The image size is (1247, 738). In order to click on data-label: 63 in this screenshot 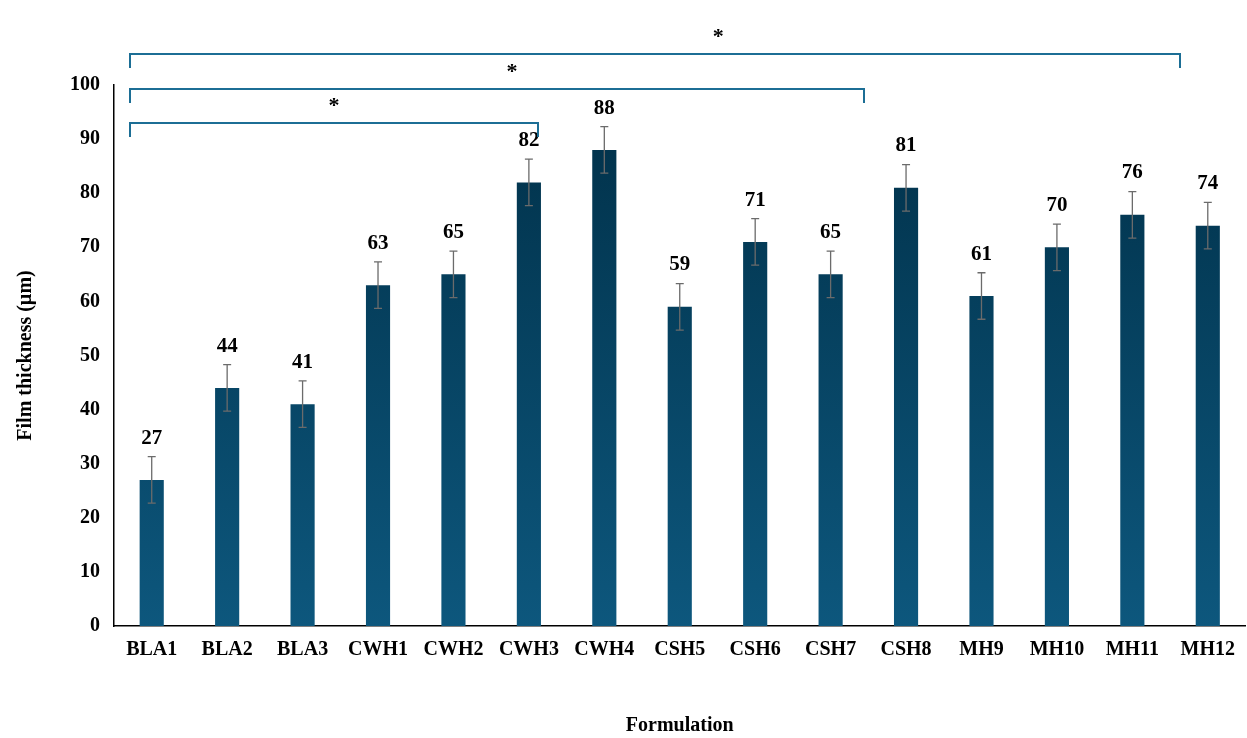, I will do `click(378, 241)`.